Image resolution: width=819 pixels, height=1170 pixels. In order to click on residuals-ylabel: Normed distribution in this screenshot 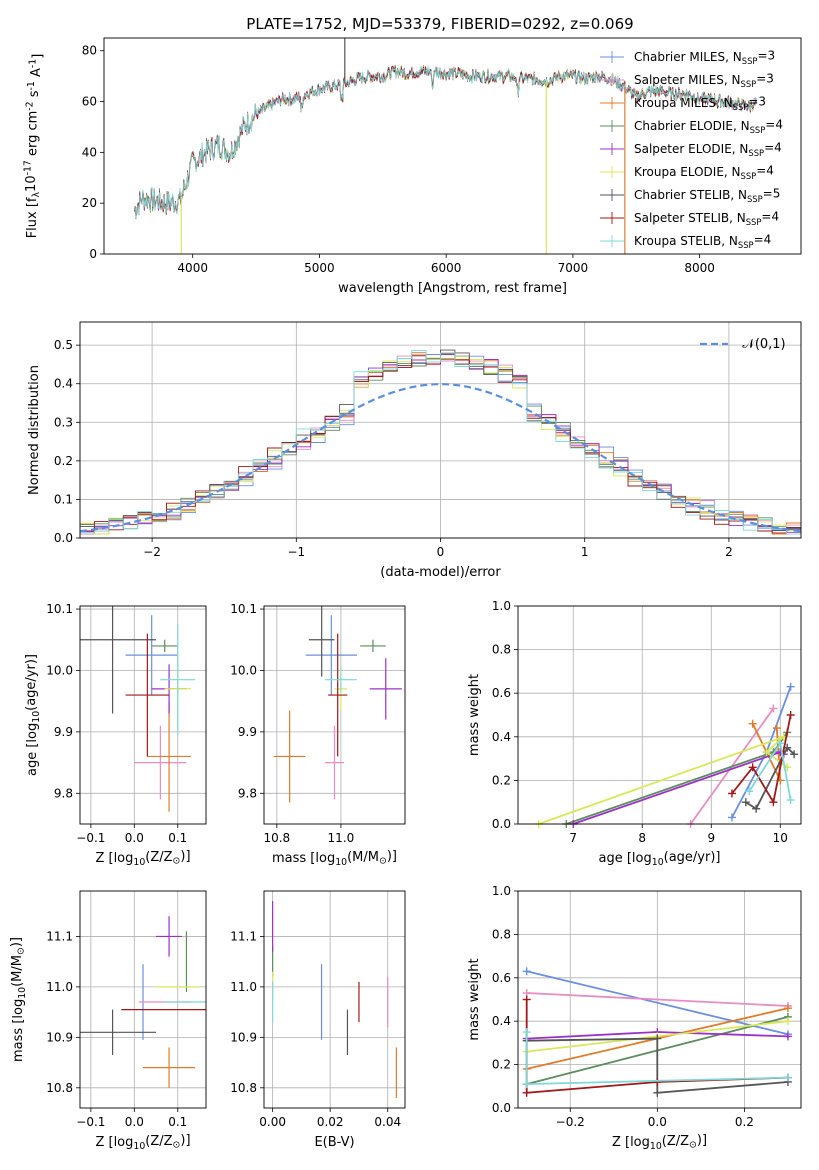, I will do `click(34, 430)`.